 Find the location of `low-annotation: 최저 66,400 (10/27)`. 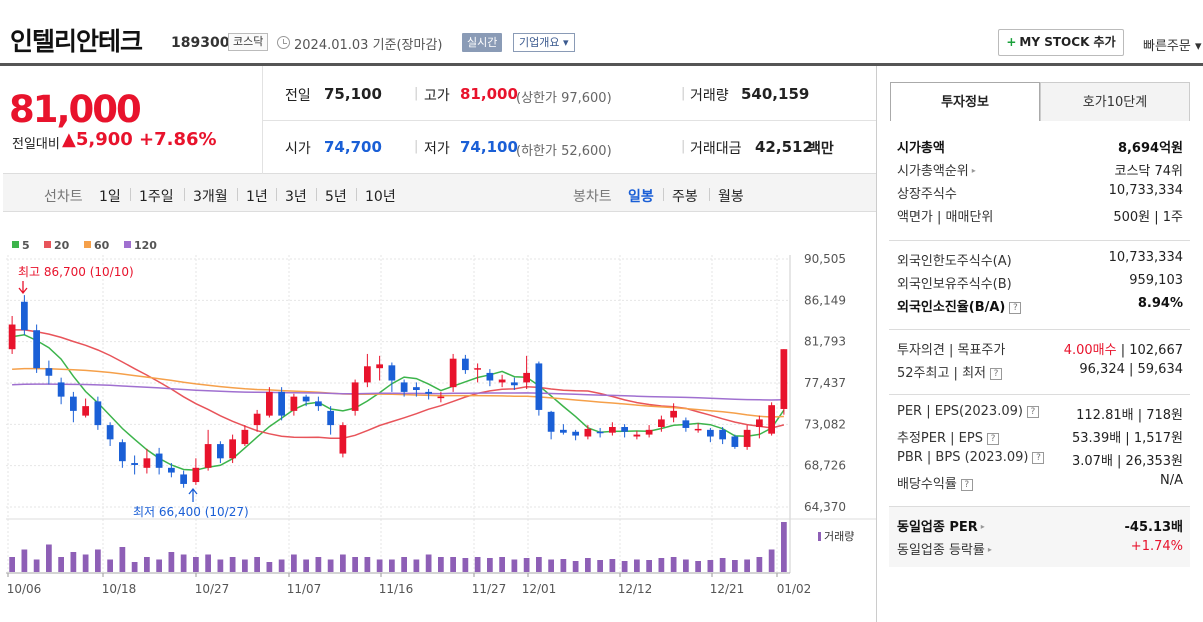

low-annotation: 최저 66,400 (10/27) is located at coordinates (191, 512).